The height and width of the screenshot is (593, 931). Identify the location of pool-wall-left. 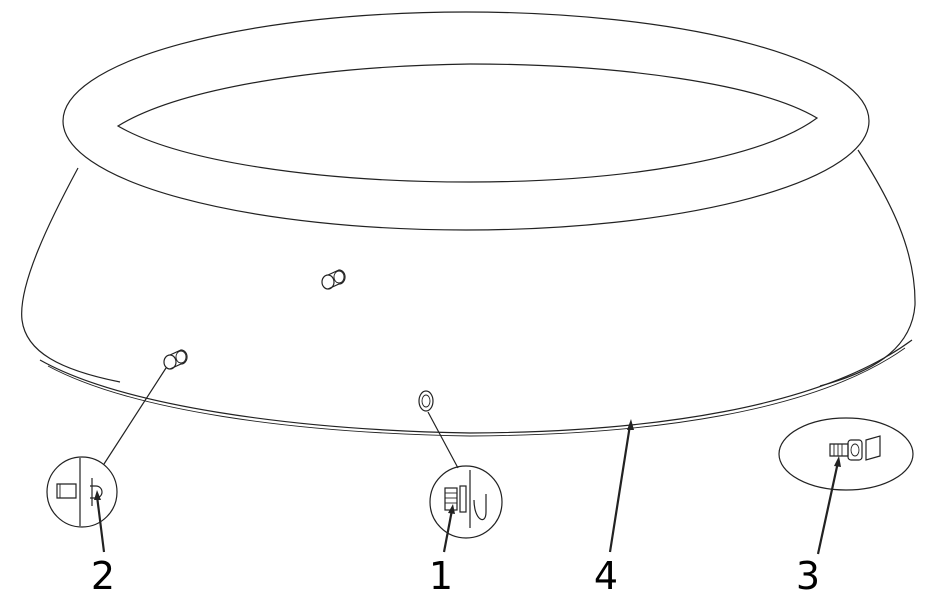
(71, 275).